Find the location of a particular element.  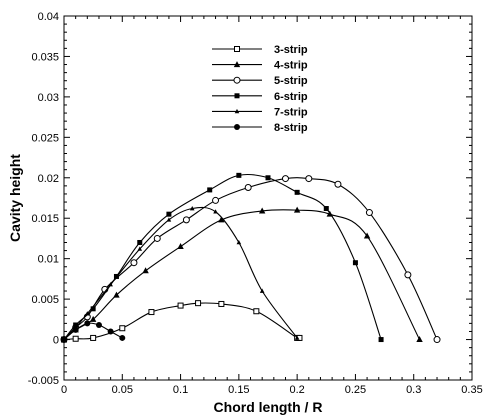

legend-label: 6-strip is located at coordinates (291, 97).